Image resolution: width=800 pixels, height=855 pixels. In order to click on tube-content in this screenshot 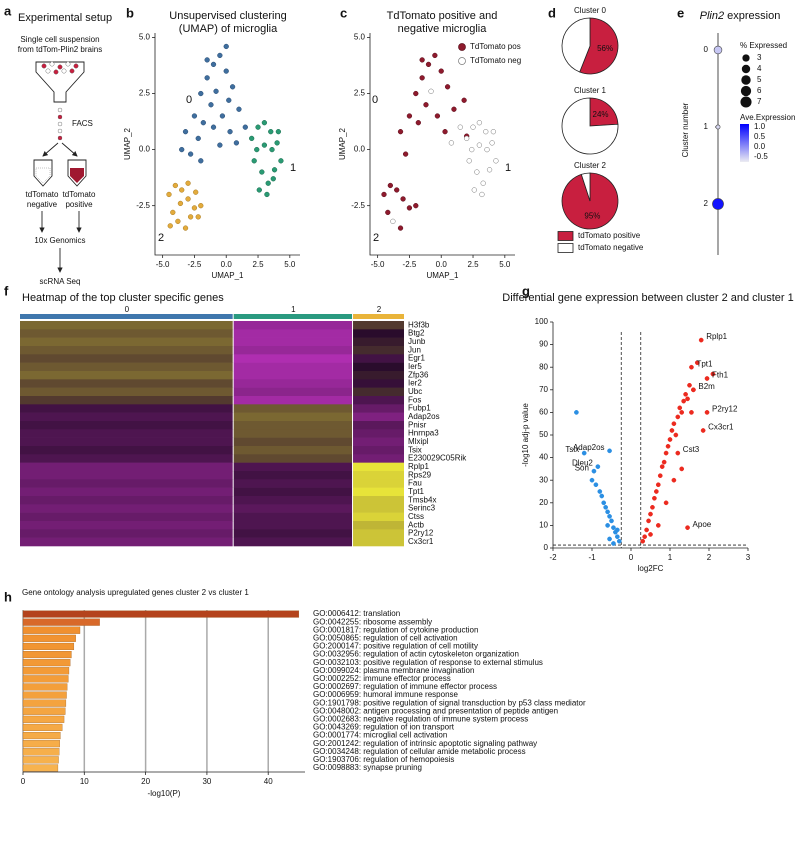, I will do `click(77, 175)`.